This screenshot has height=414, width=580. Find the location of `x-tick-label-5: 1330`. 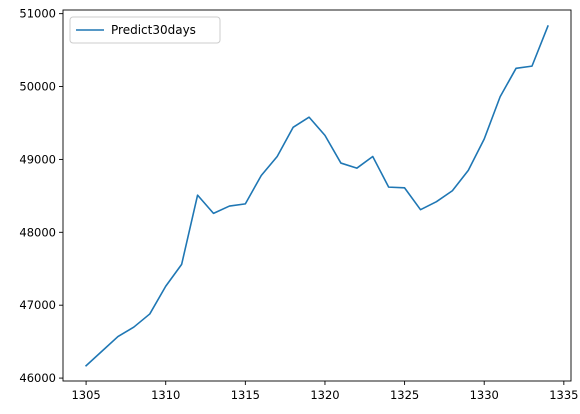

x-tick-label-5: 1330 is located at coordinates (484, 395).